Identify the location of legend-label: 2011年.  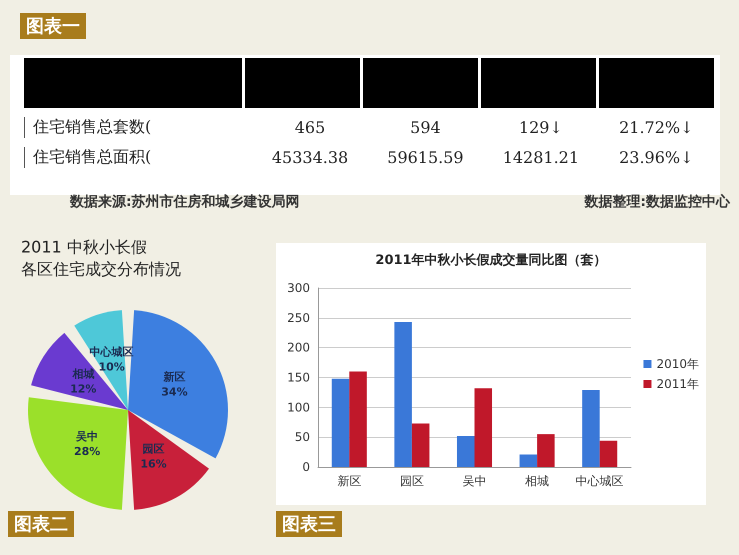
(678, 384).